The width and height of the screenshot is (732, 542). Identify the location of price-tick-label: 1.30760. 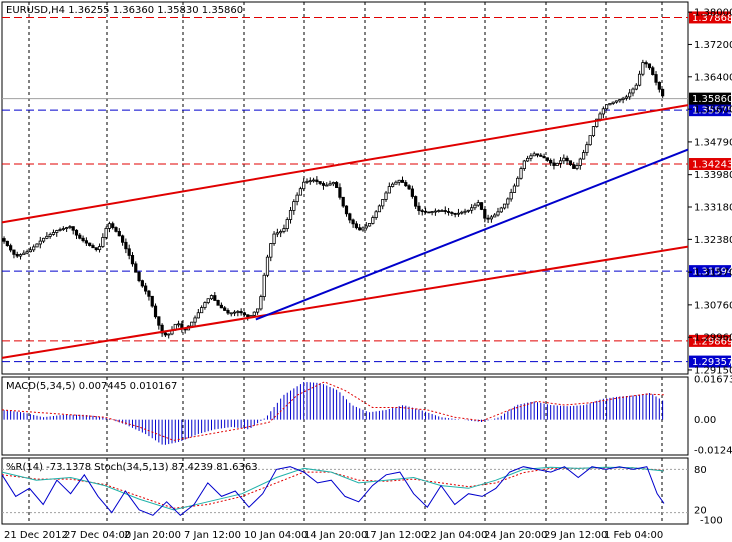
(713, 305).